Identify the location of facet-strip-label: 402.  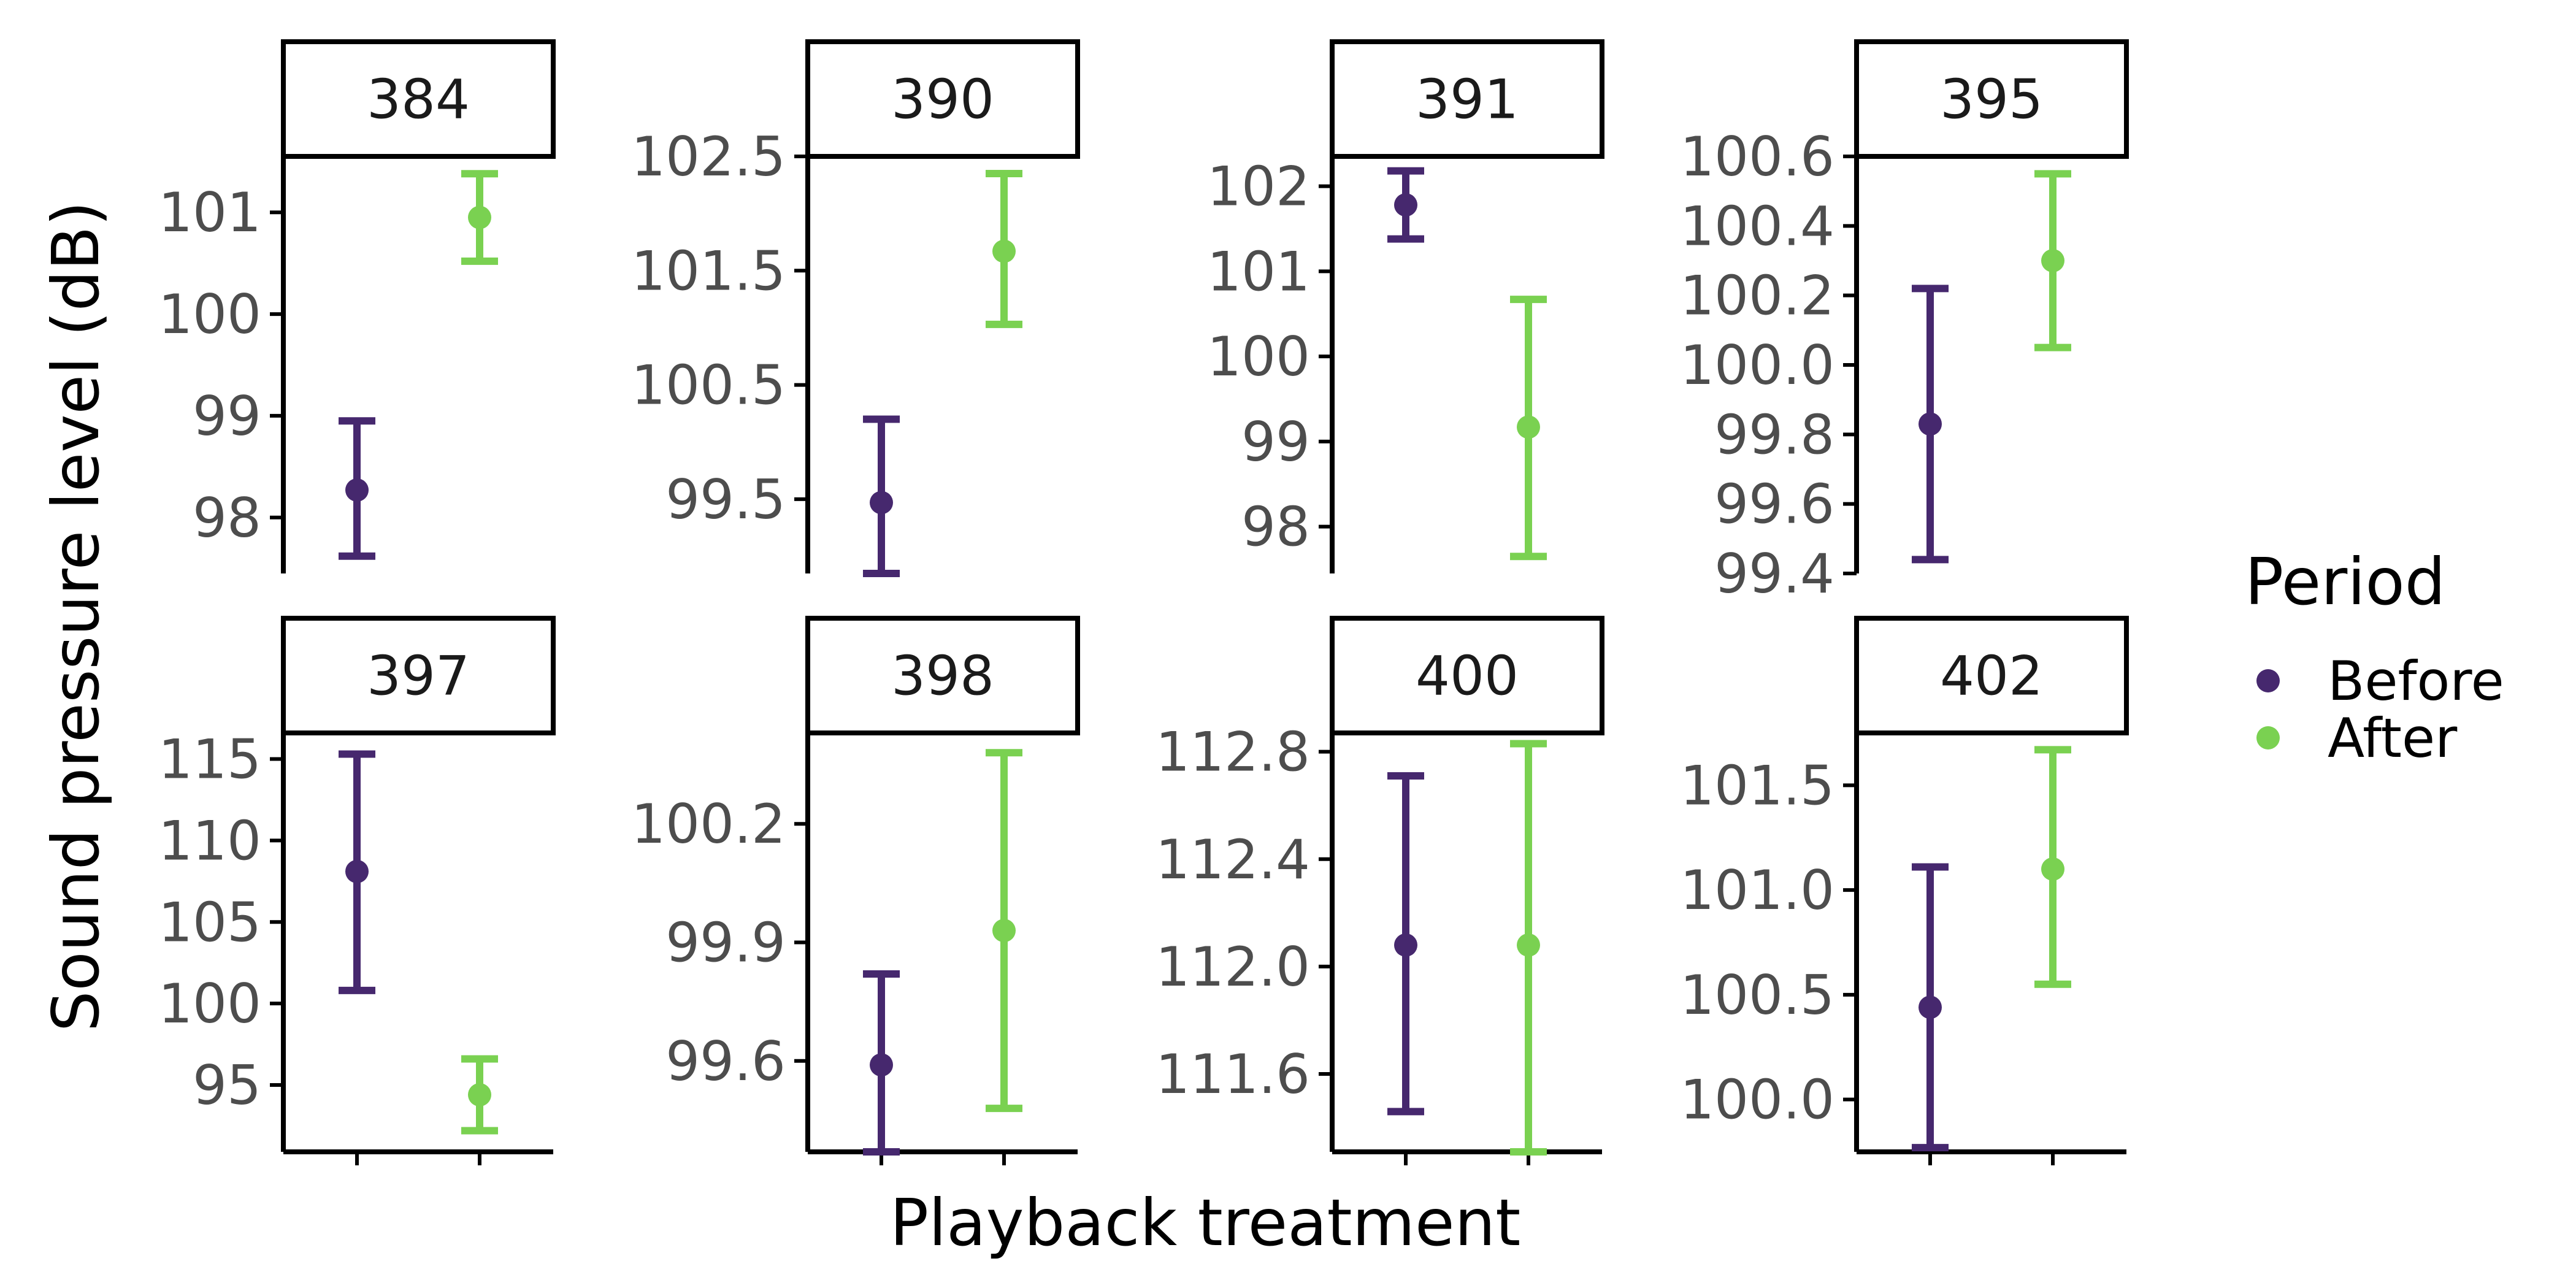
(1991, 676).